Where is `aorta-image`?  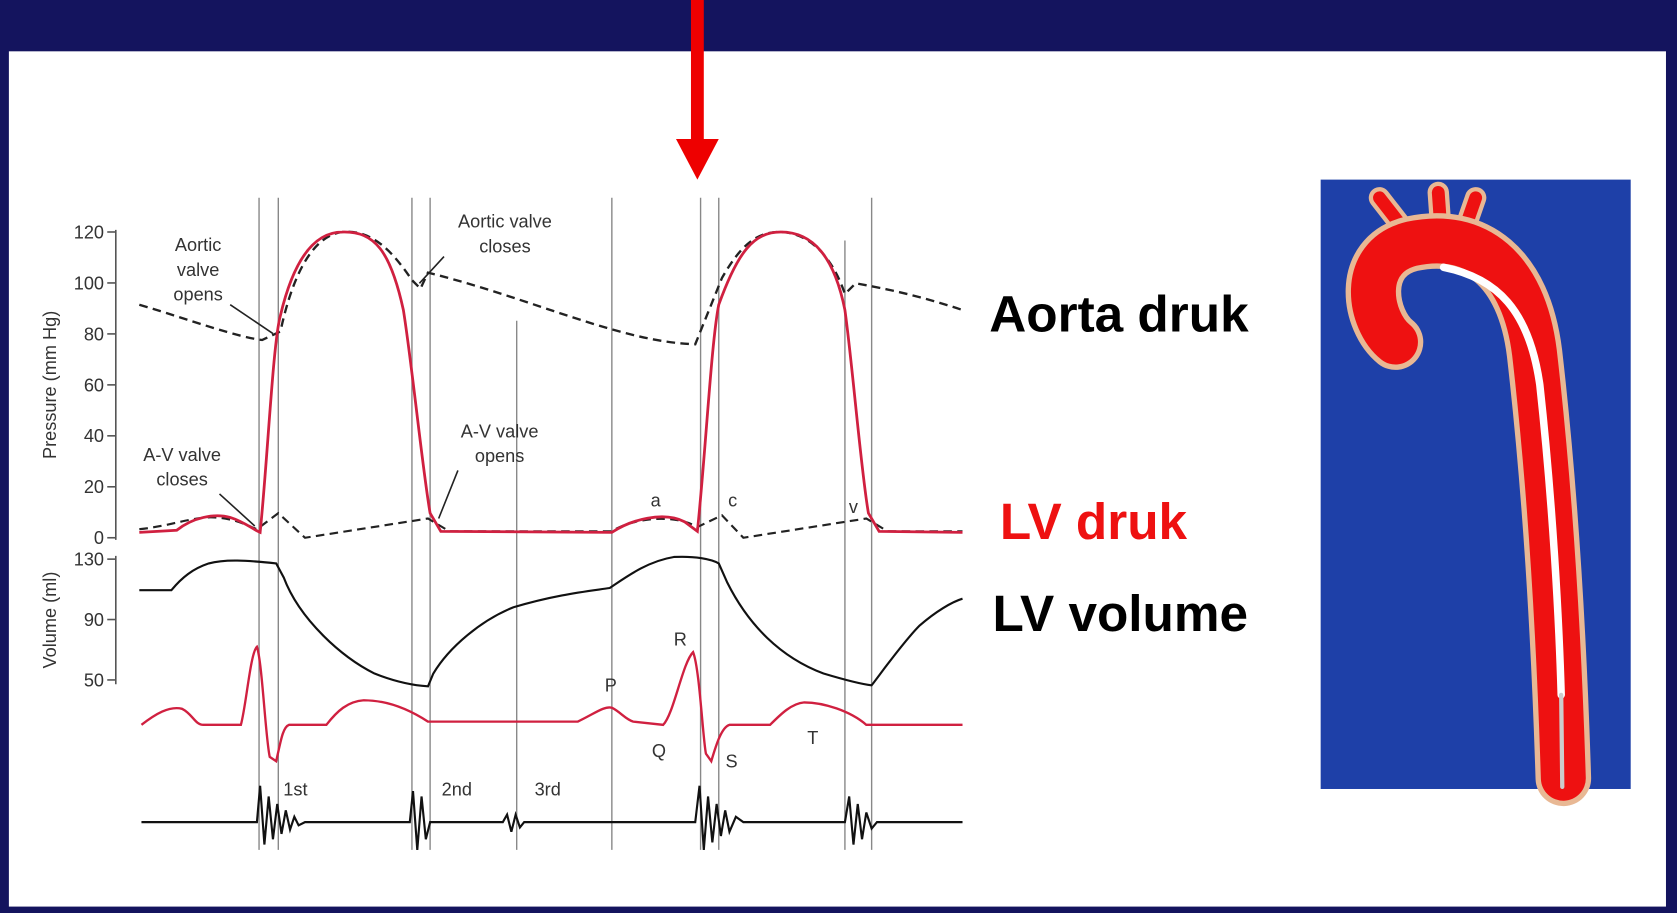 aorta-image is located at coordinates (1475, 493).